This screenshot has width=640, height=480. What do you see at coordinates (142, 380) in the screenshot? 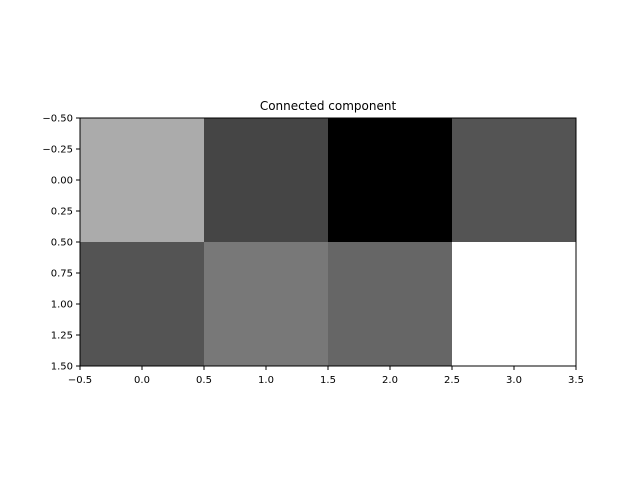
I see `x-tick-label: 0.0` at bounding box center [142, 380].